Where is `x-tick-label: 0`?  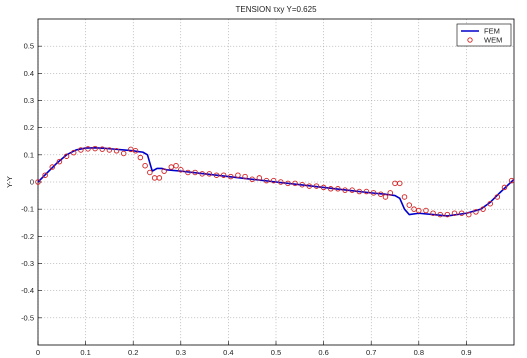
x-tick-label: 0 is located at coordinates (38, 352).